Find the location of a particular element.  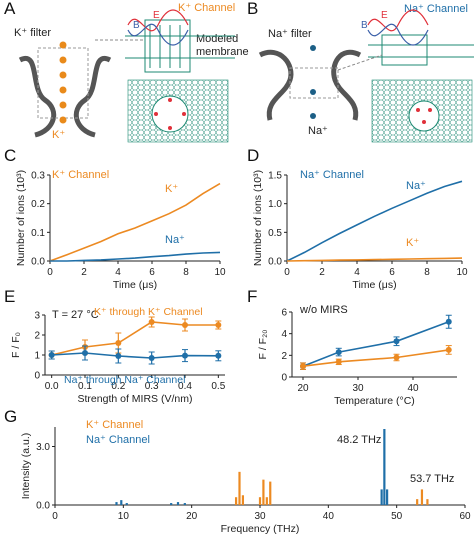

chart-e-x-label: Strength of MIRS (V/nm) is located at coordinates (135, 399).